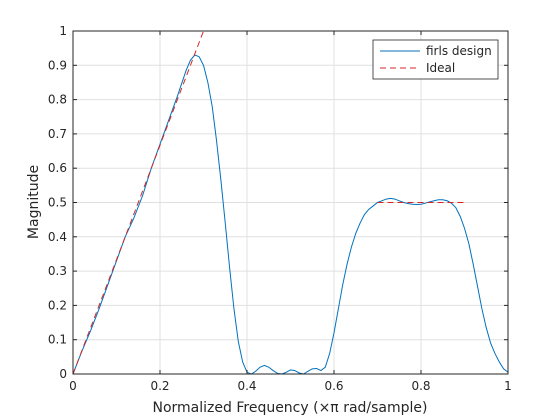  Describe the element at coordinates (57, 305) in the screenshot. I see `y-tick-label: 0.2` at that location.